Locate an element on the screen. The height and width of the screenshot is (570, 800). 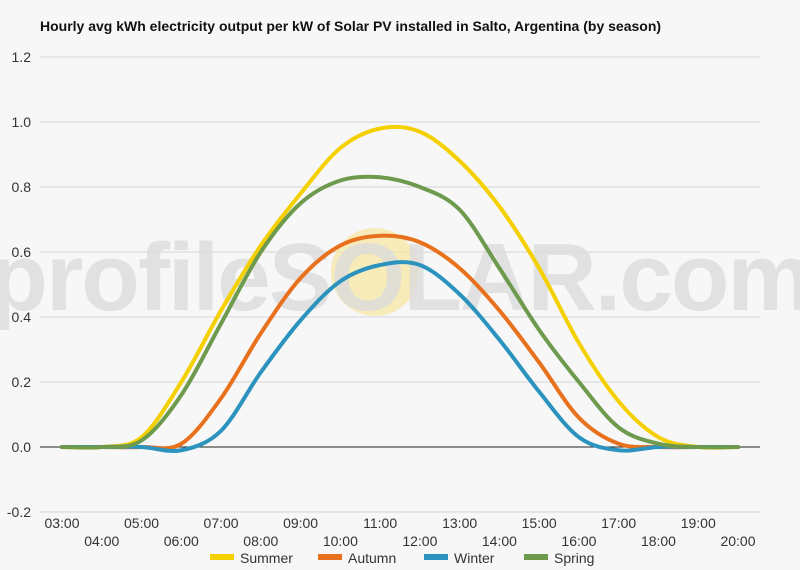
x-tick-label: 17:00 is located at coordinates (618, 523).